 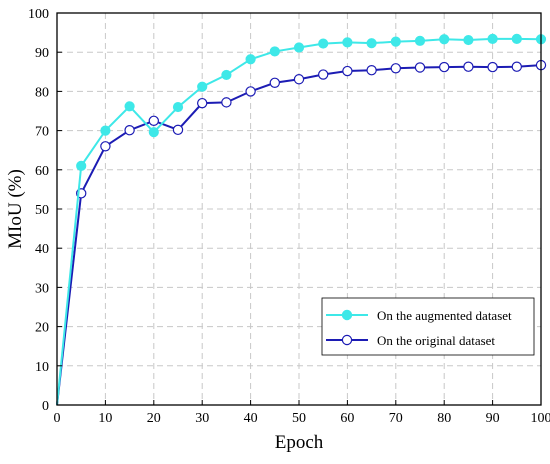 What do you see at coordinates (299, 442) in the screenshot?
I see `x-axis-title: Epoch` at bounding box center [299, 442].